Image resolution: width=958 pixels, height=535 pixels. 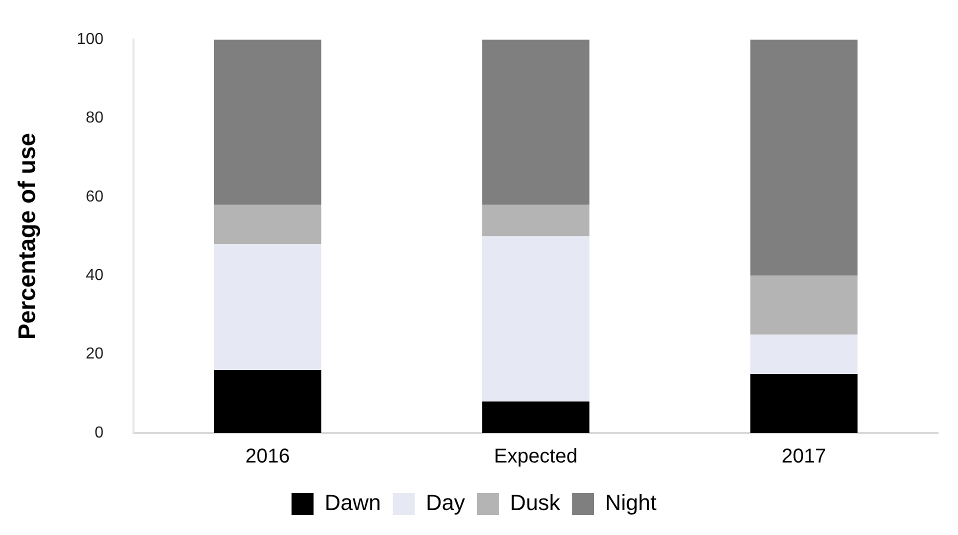 What do you see at coordinates (28, 236) in the screenshot?
I see `y-axis-title: Percentage of use` at bounding box center [28, 236].